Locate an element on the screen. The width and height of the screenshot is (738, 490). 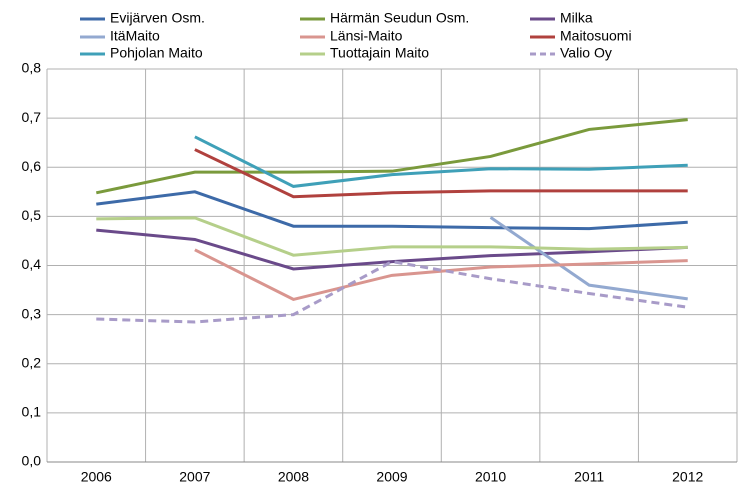
x-tick-label: 2009 is located at coordinates (391, 477).